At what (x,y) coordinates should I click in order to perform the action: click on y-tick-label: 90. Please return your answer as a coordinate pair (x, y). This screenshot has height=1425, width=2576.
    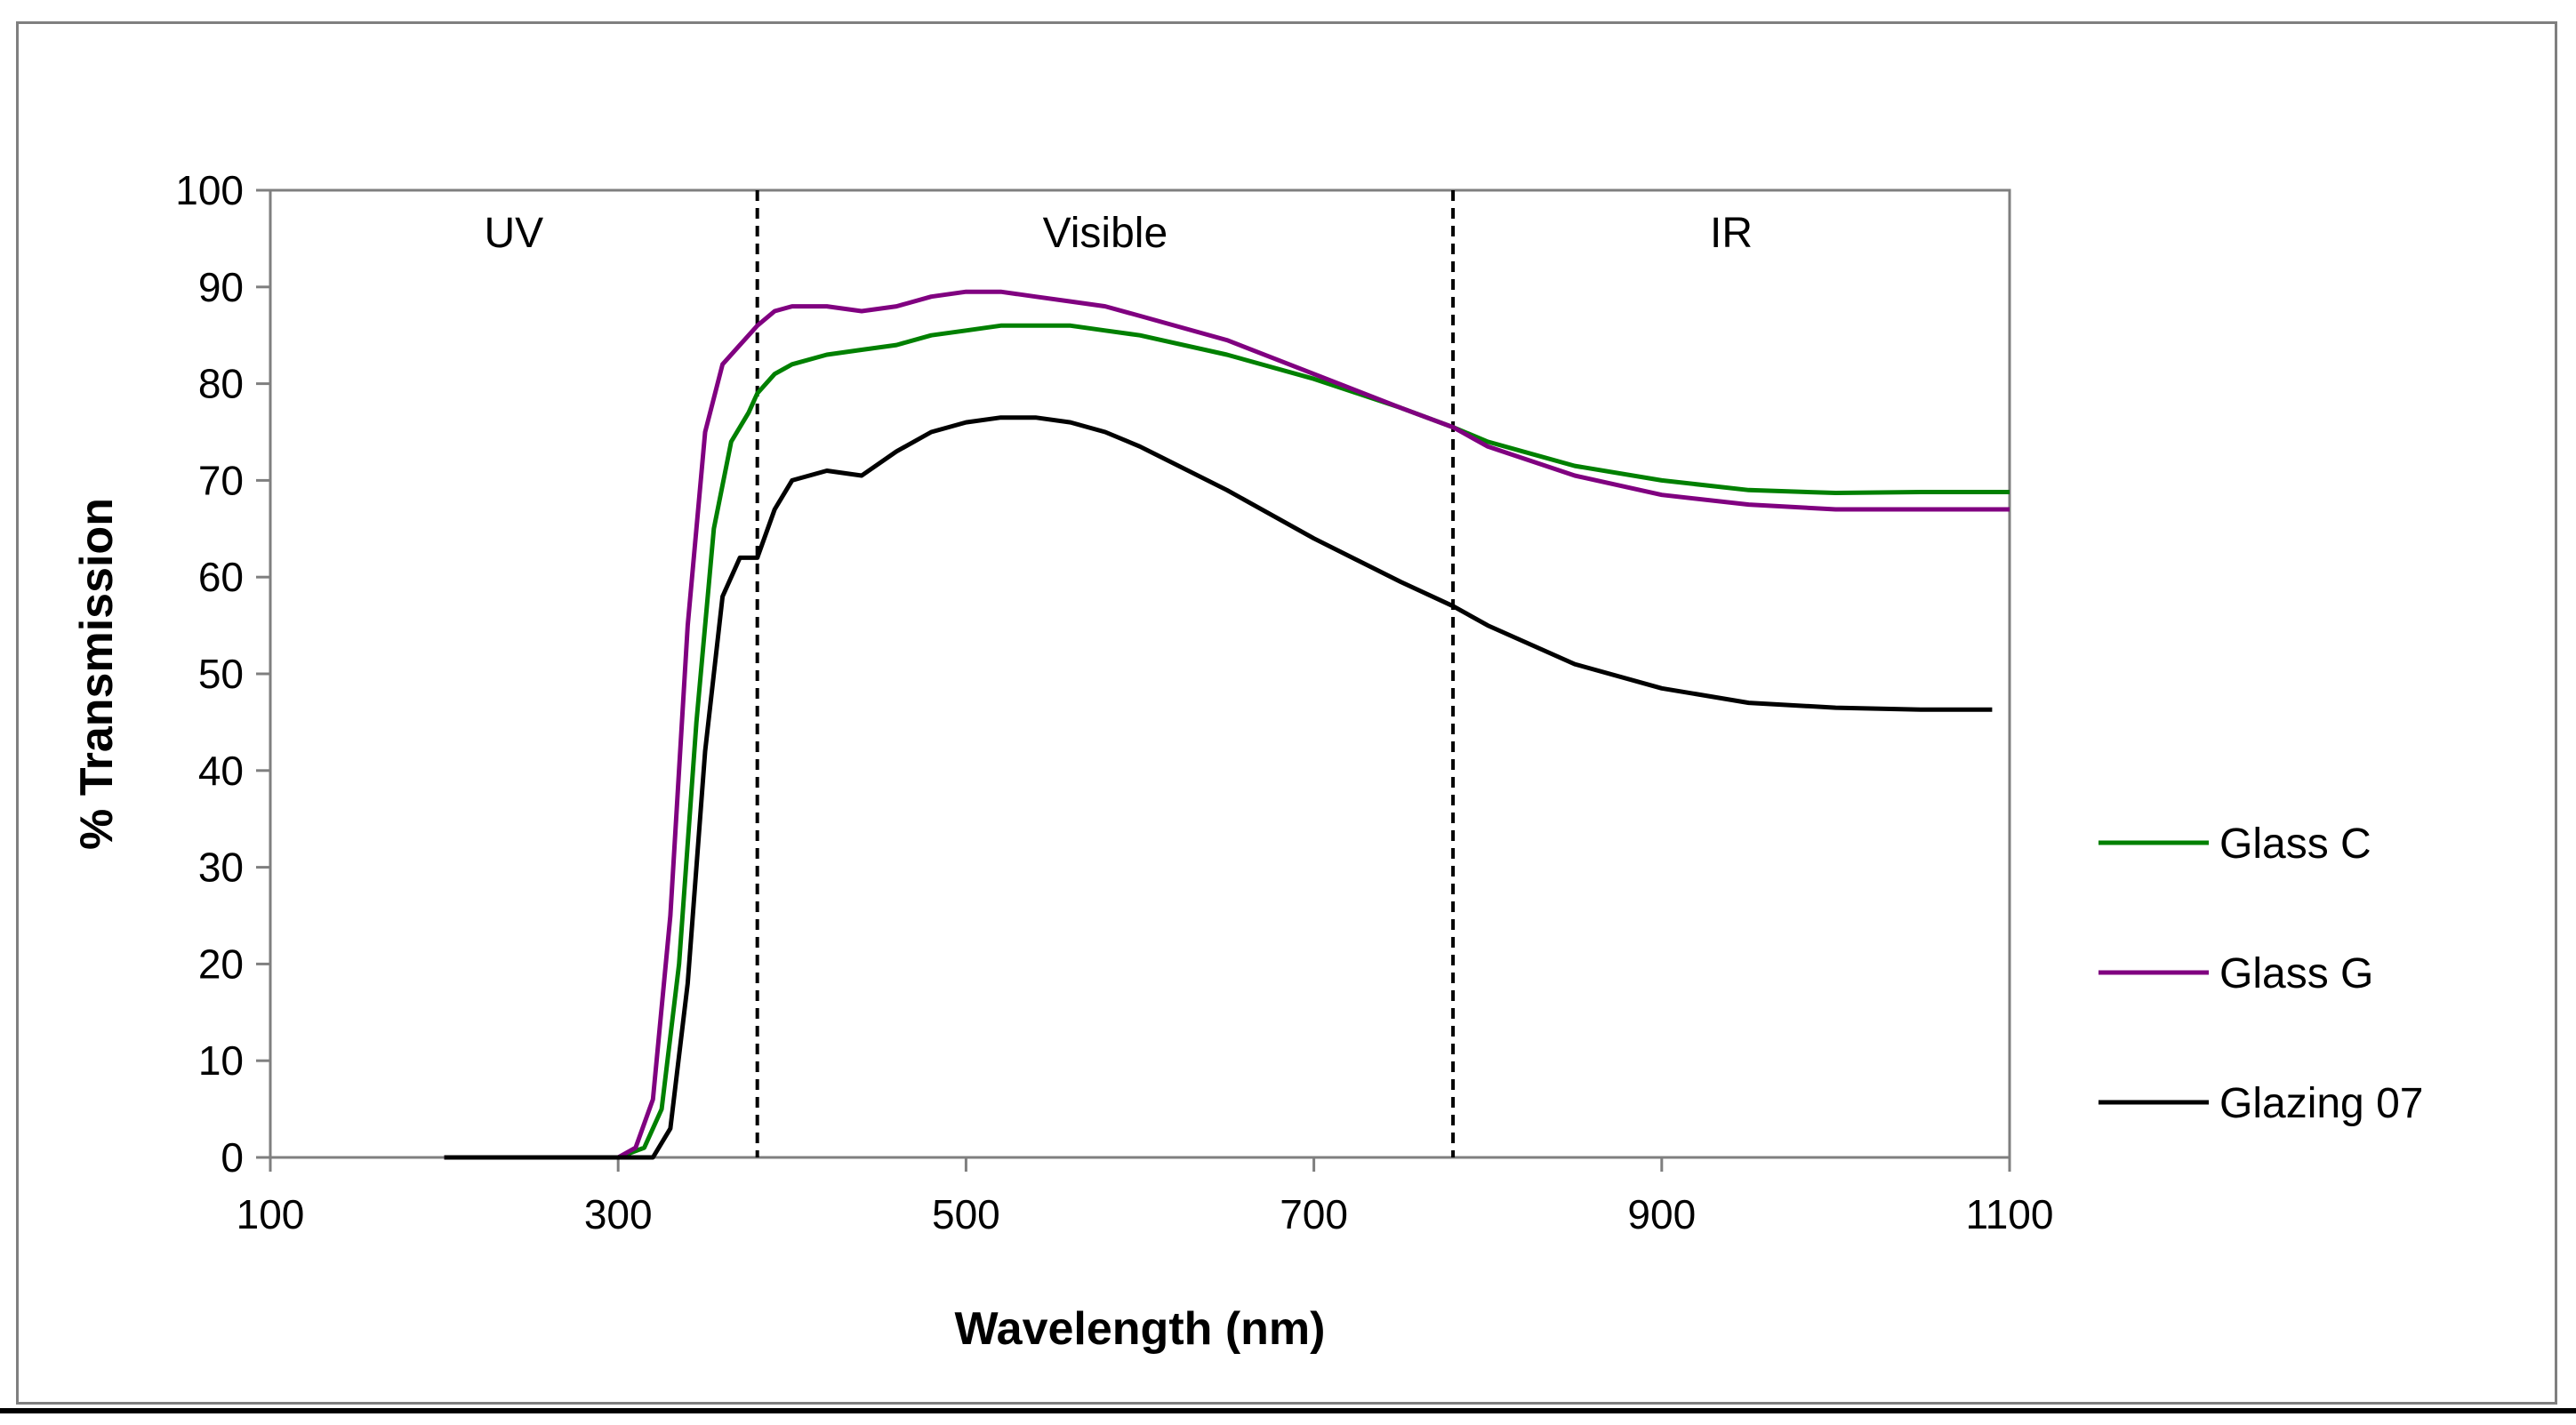
    Looking at the image, I should click on (221, 287).